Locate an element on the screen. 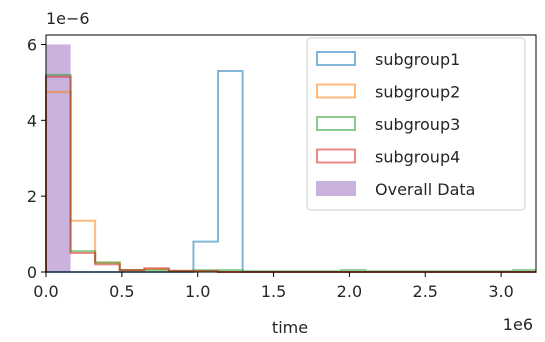 The width and height of the screenshot is (545, 342). legend-label: subgroup3 is located at coordinates (417, 124).